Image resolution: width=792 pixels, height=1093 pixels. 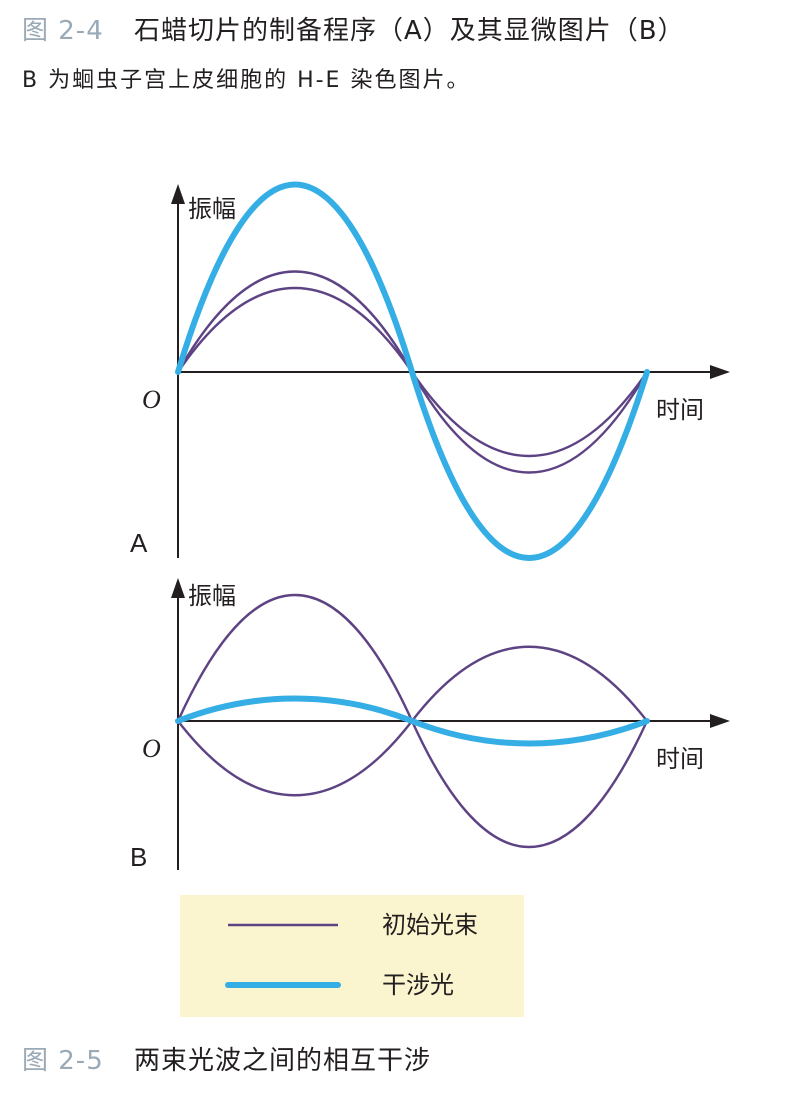 What do you see at coordinates (212, 209) in the screenshot?
I see `panel-a-y-label: 振幅` at bounding box center [212, 209].